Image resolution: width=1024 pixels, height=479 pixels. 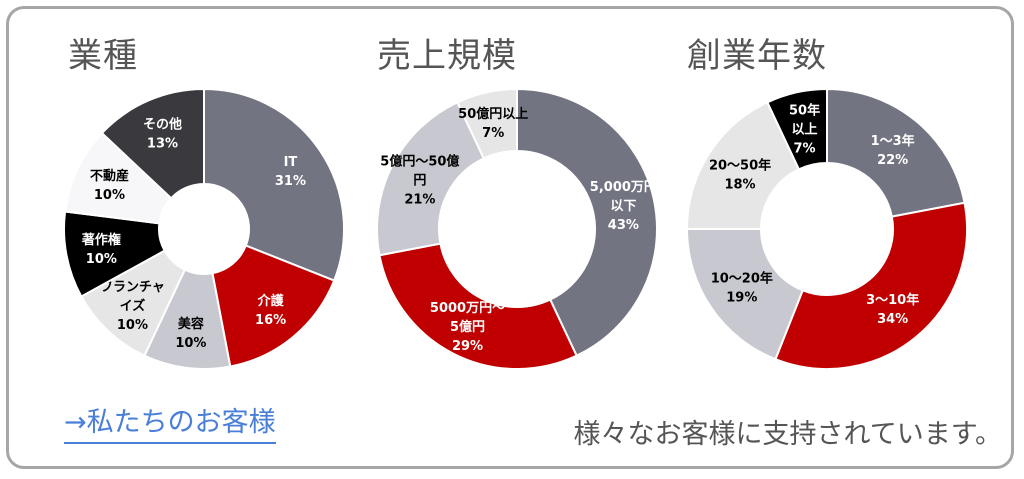 I want to click on slice-label: 3～10年 34%, so click(x=892, y=309).